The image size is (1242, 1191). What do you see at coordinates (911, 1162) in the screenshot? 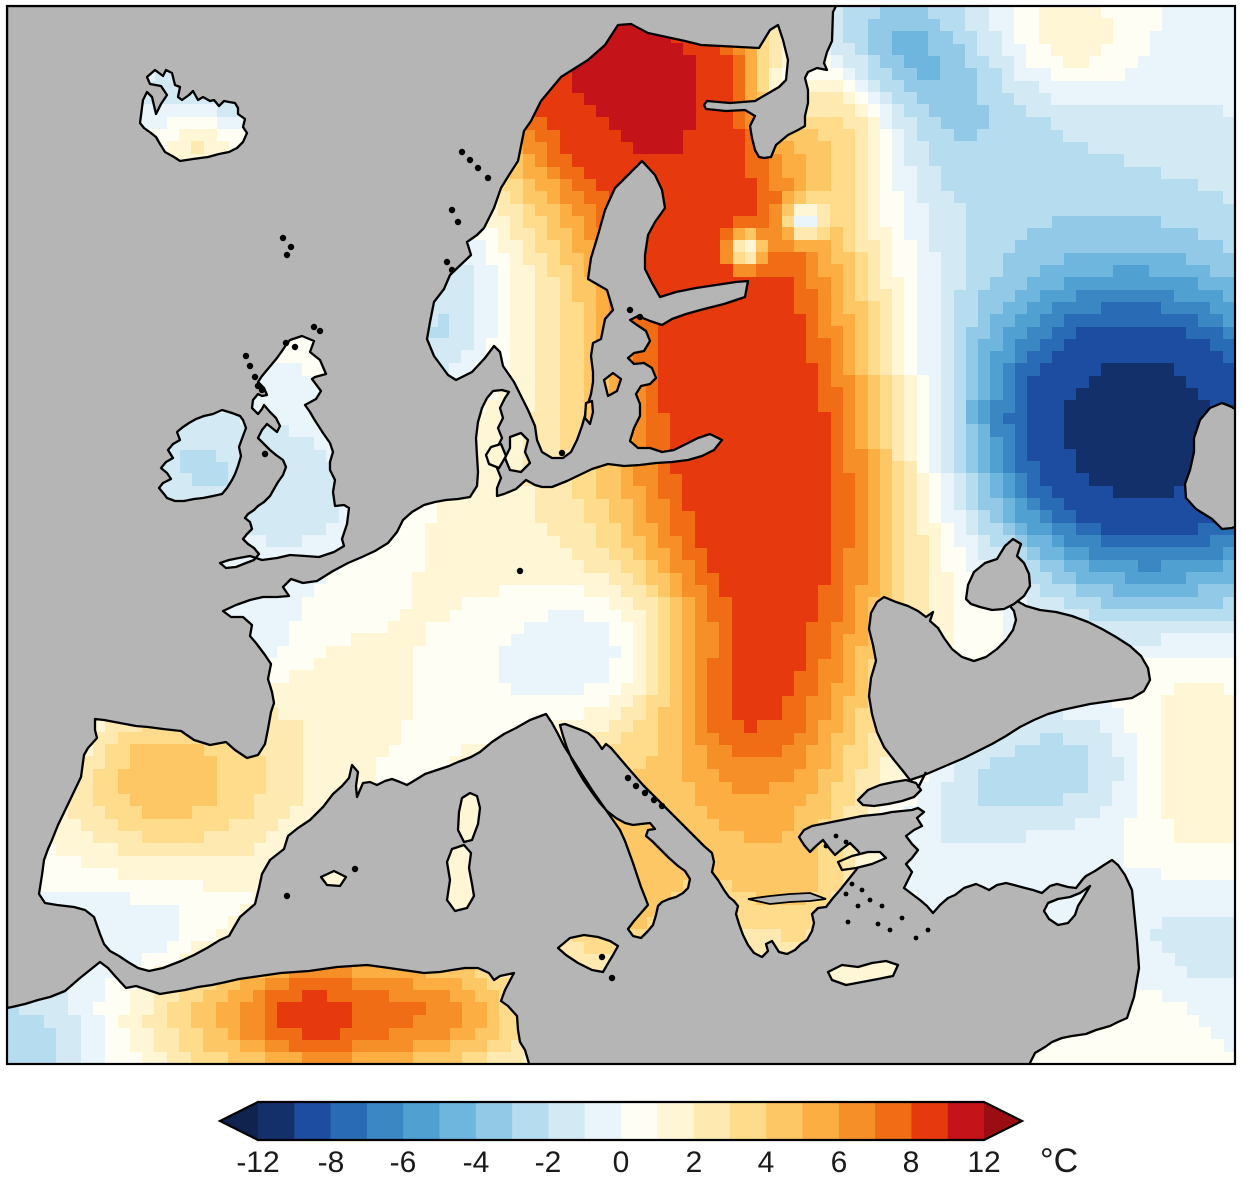
I see `svg-text: 8` at bounding box center [911, 1162].